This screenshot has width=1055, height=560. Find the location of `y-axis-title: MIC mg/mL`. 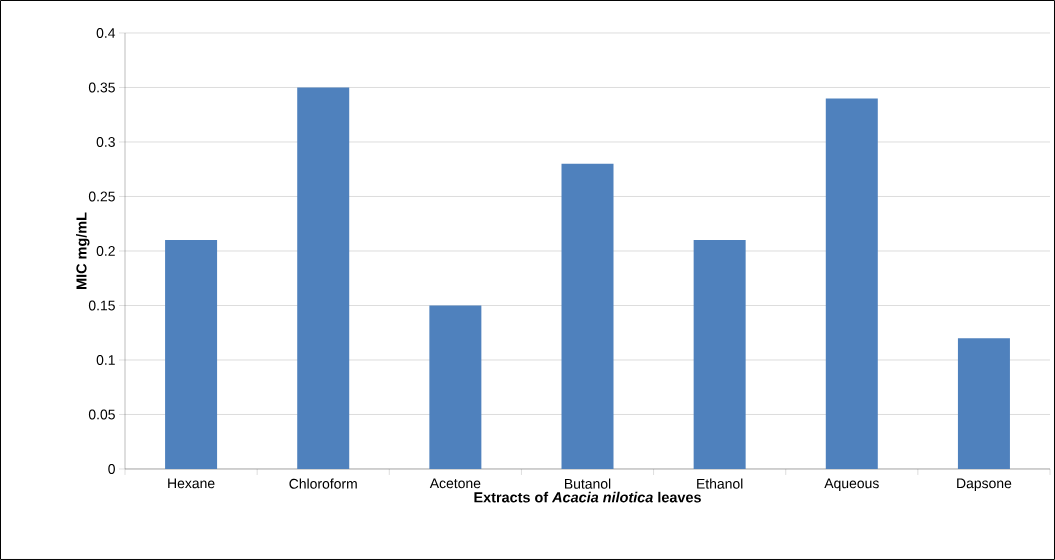

y-axis-title: MIC mg/mL is located at coordinates (82, 250).